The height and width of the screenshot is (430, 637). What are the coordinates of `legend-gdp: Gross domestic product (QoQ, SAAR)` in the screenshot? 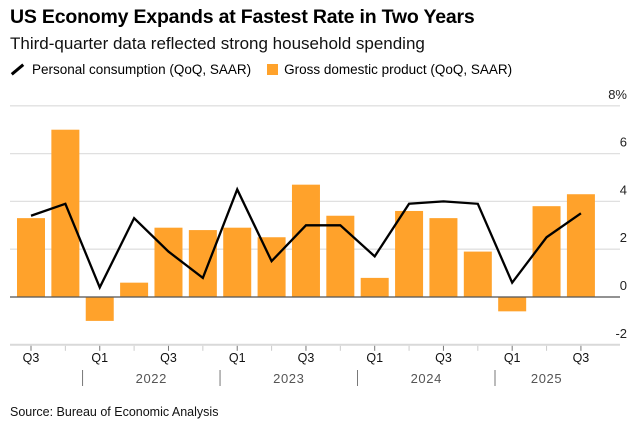 It's located at (398, 69).